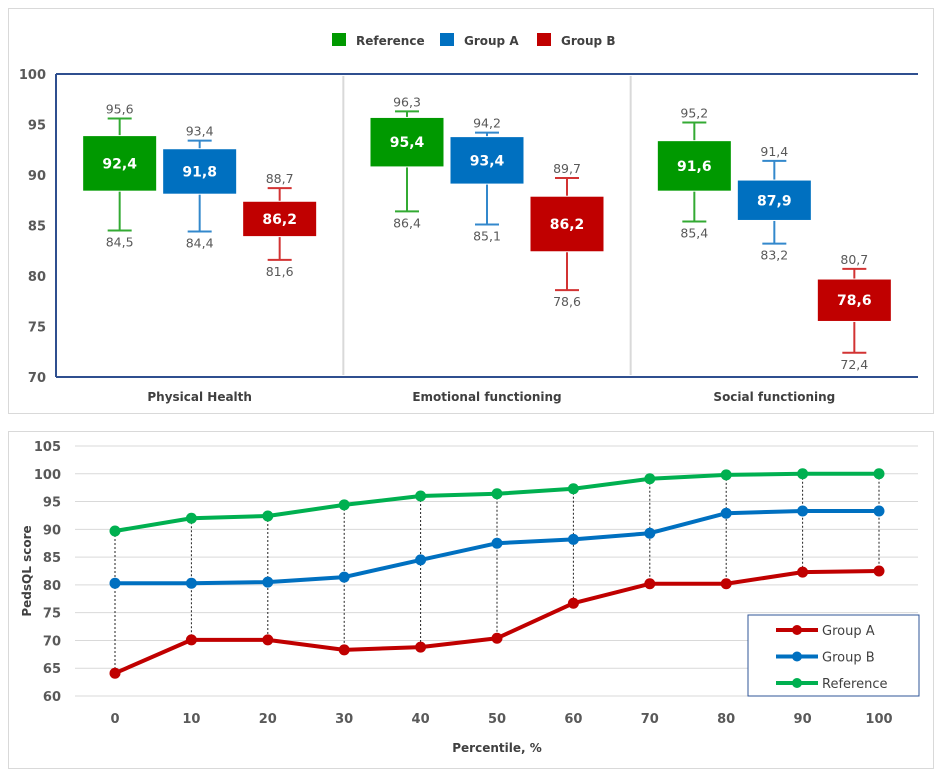  Describe the element at coordinates (52, 641) in the screenshot. I see `y-tick-label: 70` at that location.